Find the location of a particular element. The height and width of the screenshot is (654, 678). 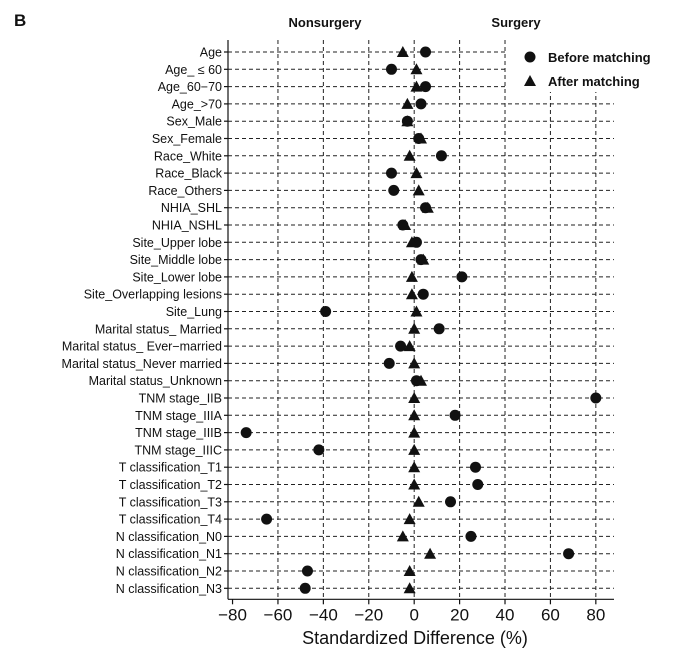

row-label: Marital status_ Ever−married is located at coordinates (142, 347).